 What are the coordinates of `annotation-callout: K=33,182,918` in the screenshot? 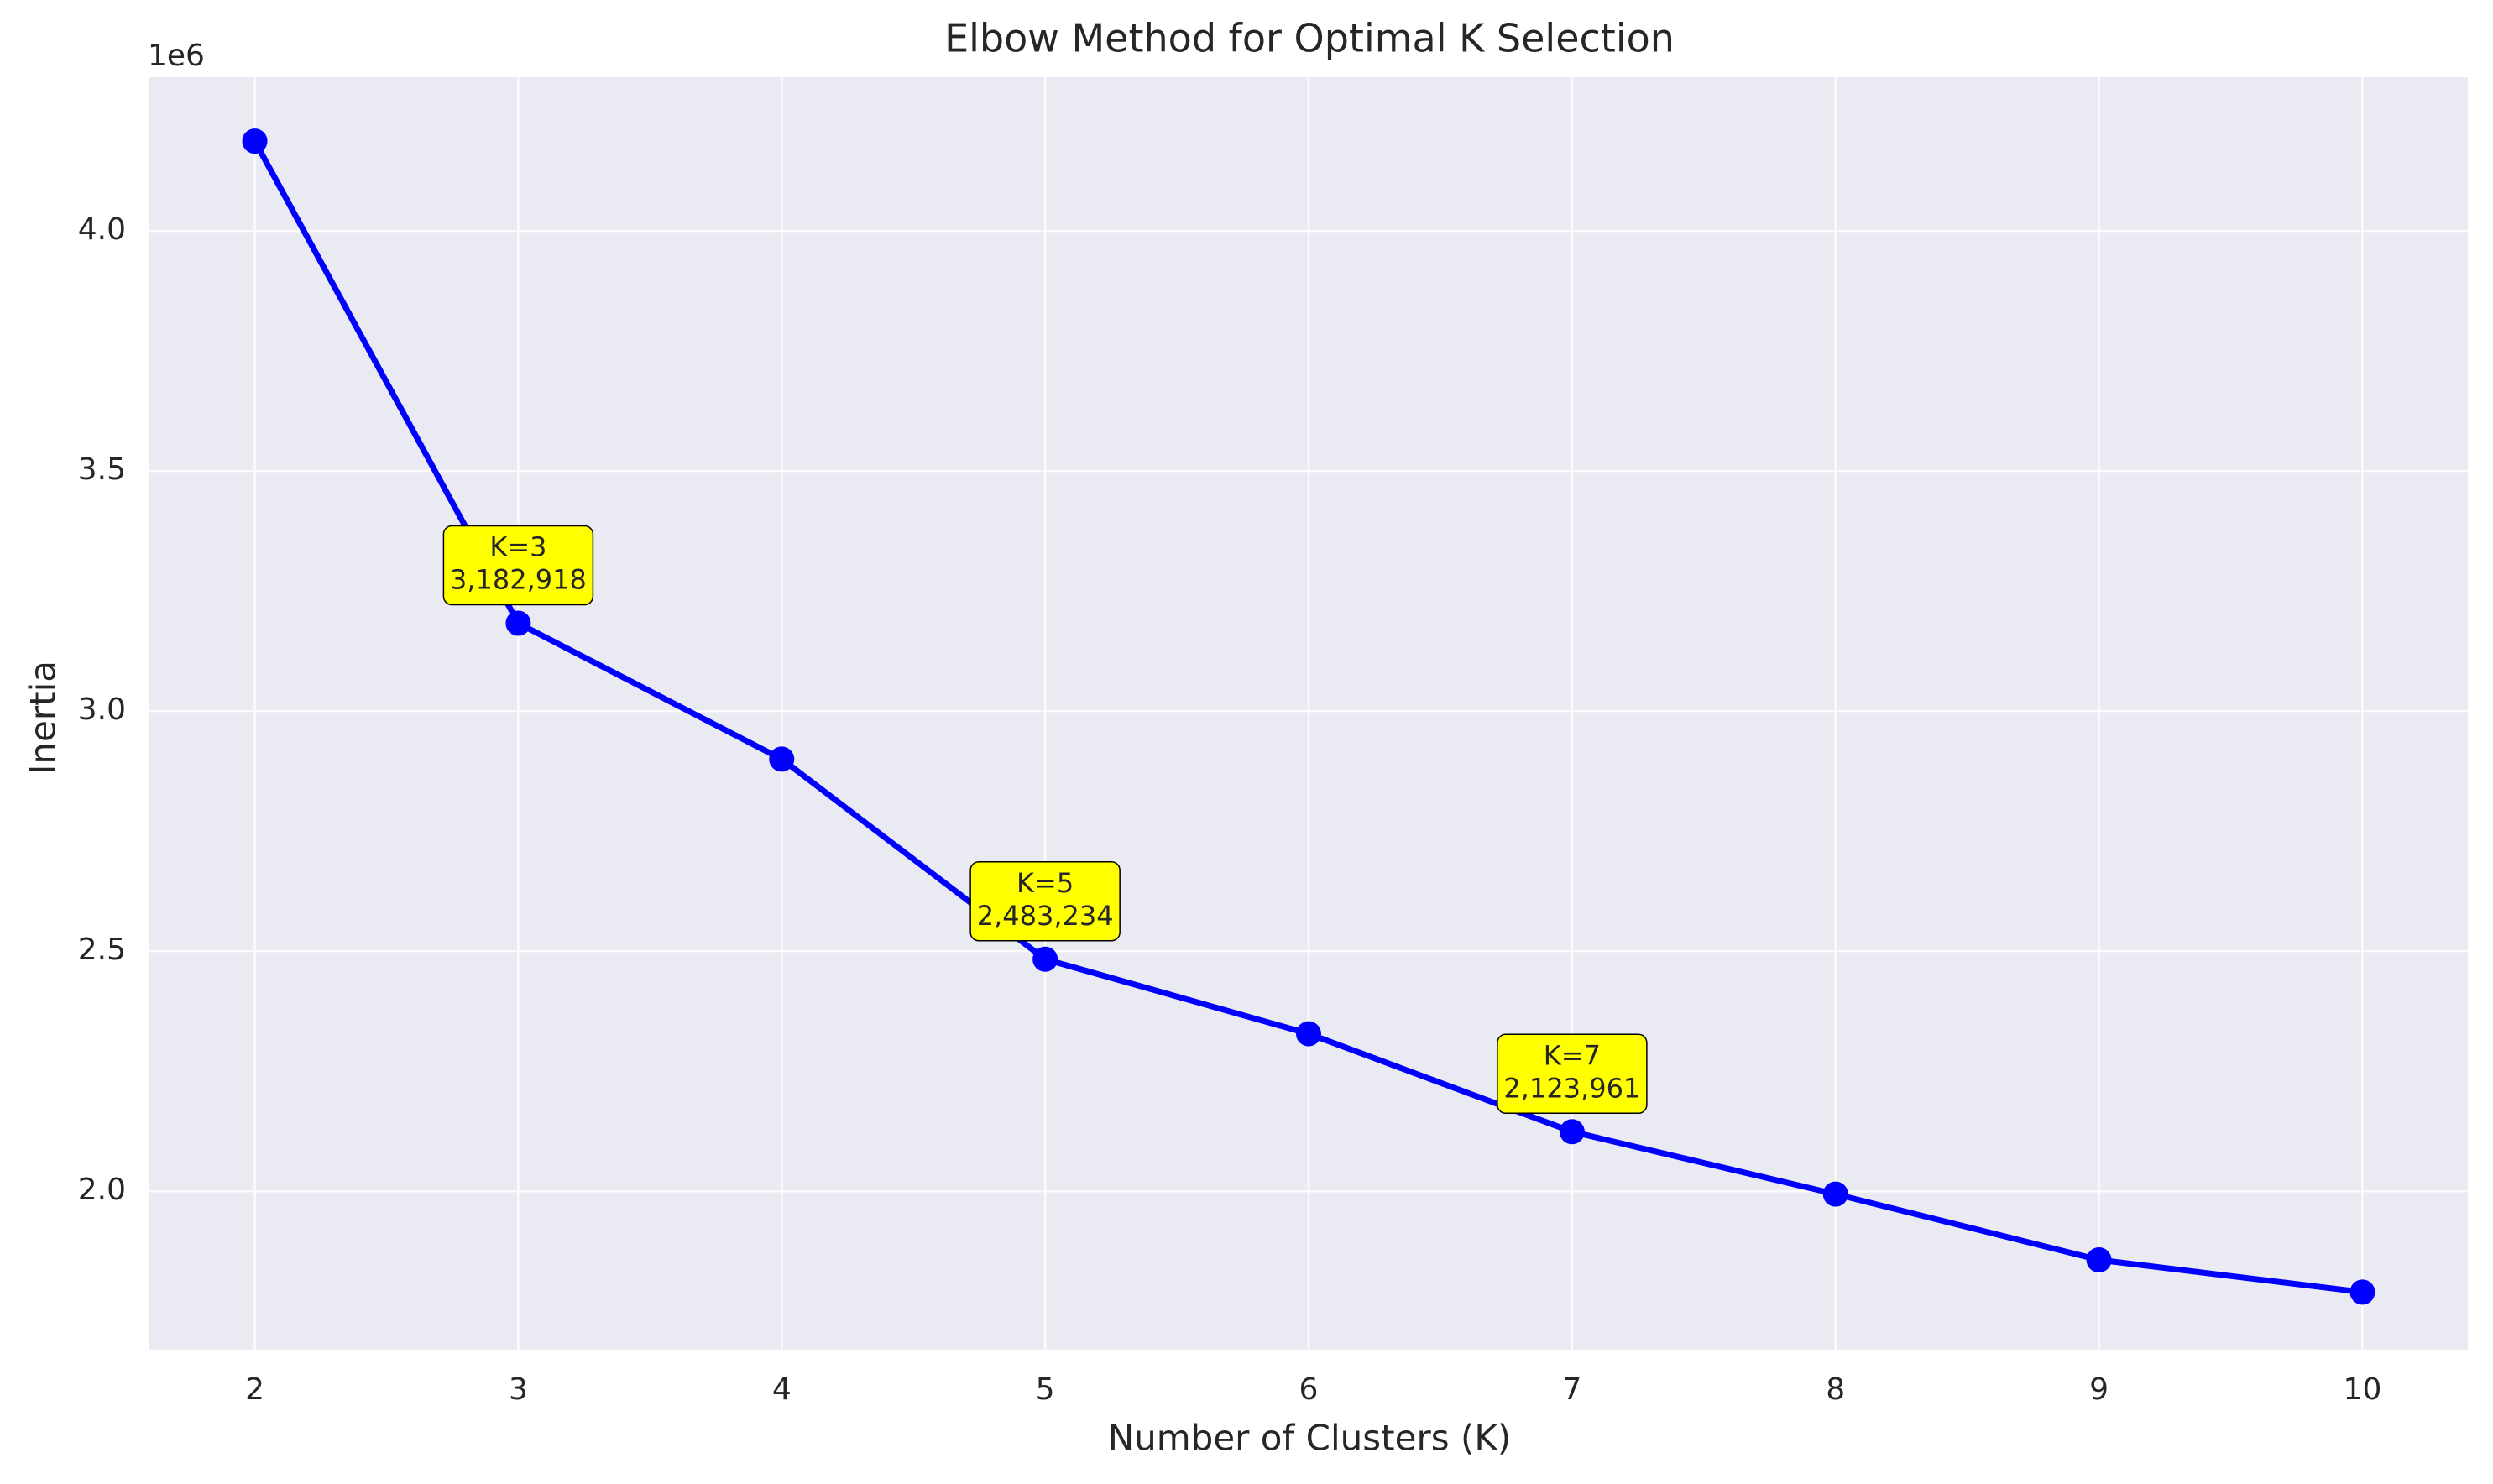 It's located at (518, 565).